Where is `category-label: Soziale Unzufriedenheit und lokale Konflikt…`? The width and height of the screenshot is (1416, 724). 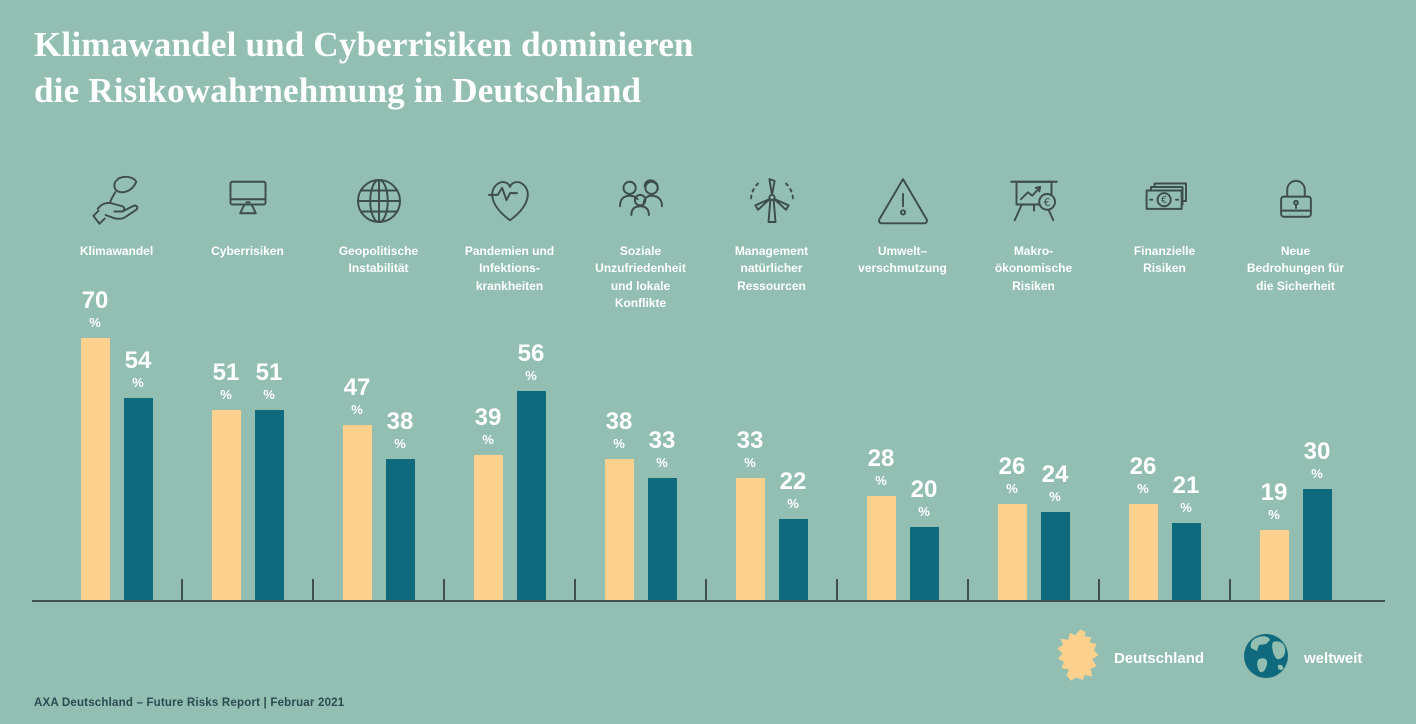
category-label: Soziale Unzufriedenheit und lokale Konflikt… is located at coordinates (640, 277).